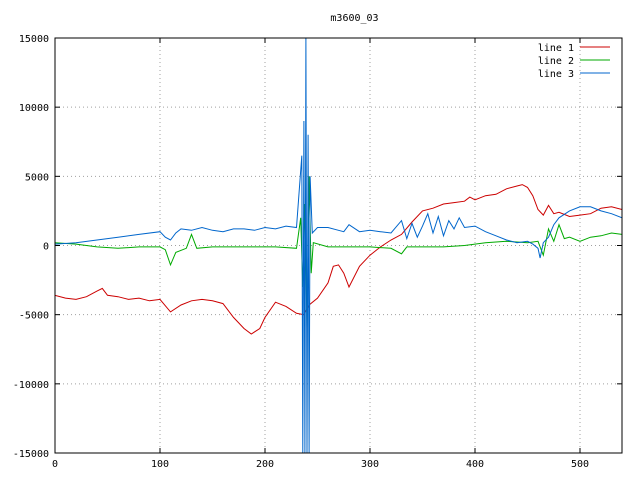 This screenshot has width=640, height=480. I want to click on legend: line 1 line 2 line 3, so click(574, 61).